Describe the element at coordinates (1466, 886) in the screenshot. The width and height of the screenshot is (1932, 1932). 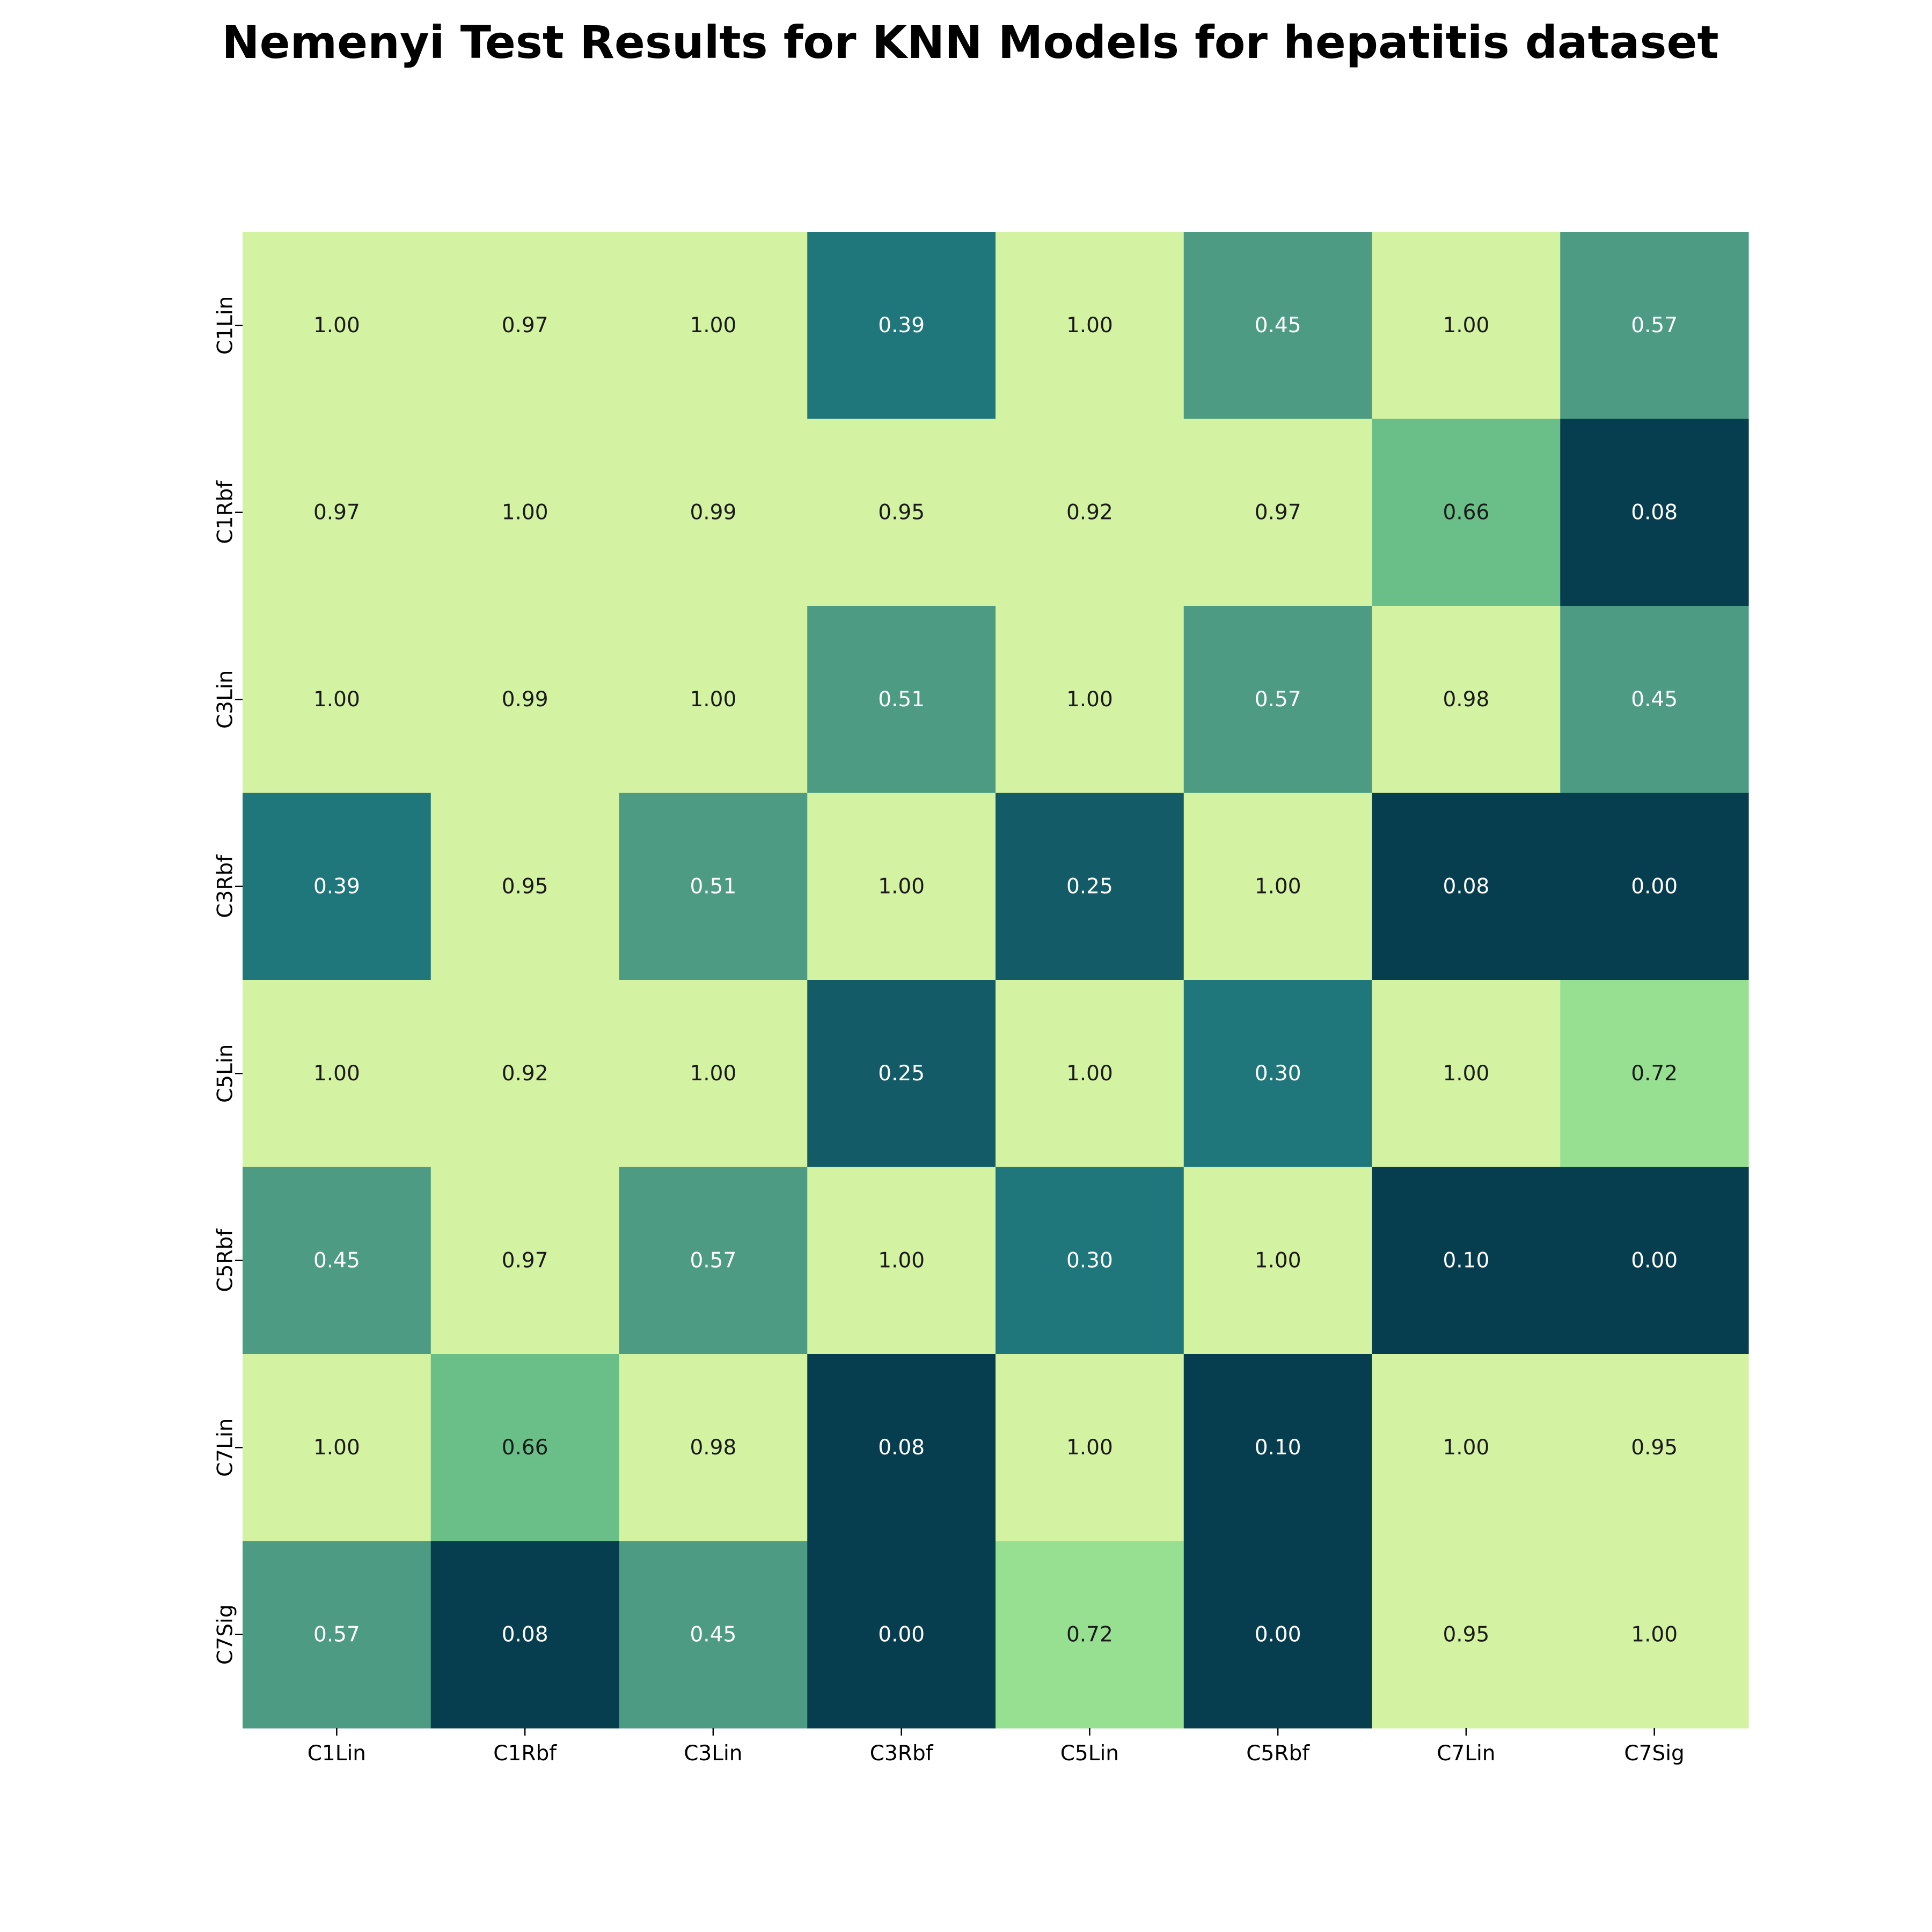
I see `heatmap-cell-C3Rbf-C7Lin` at that location.